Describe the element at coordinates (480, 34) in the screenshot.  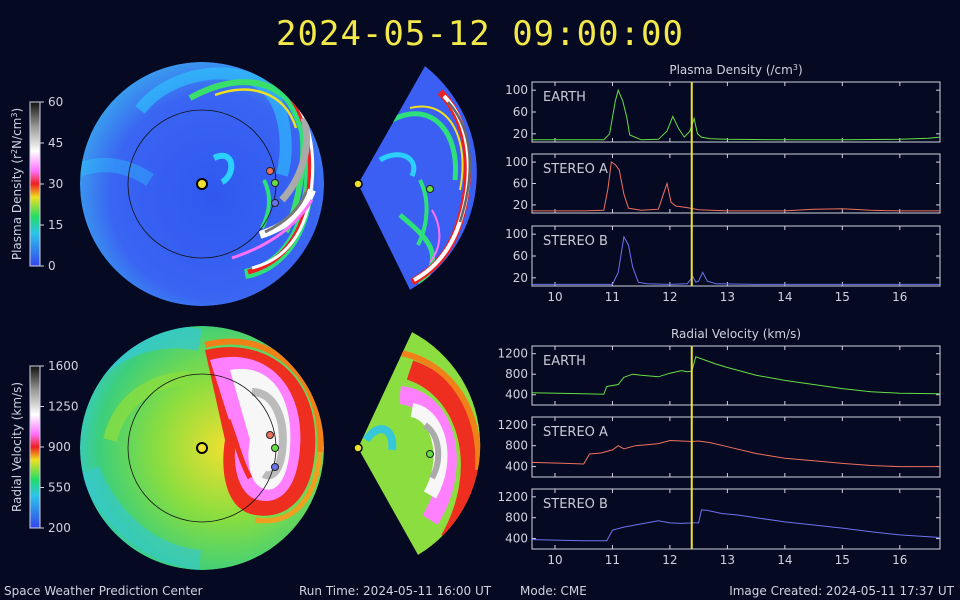
I see `date-time-title: 2024-05-12 09:00:00` at that location.